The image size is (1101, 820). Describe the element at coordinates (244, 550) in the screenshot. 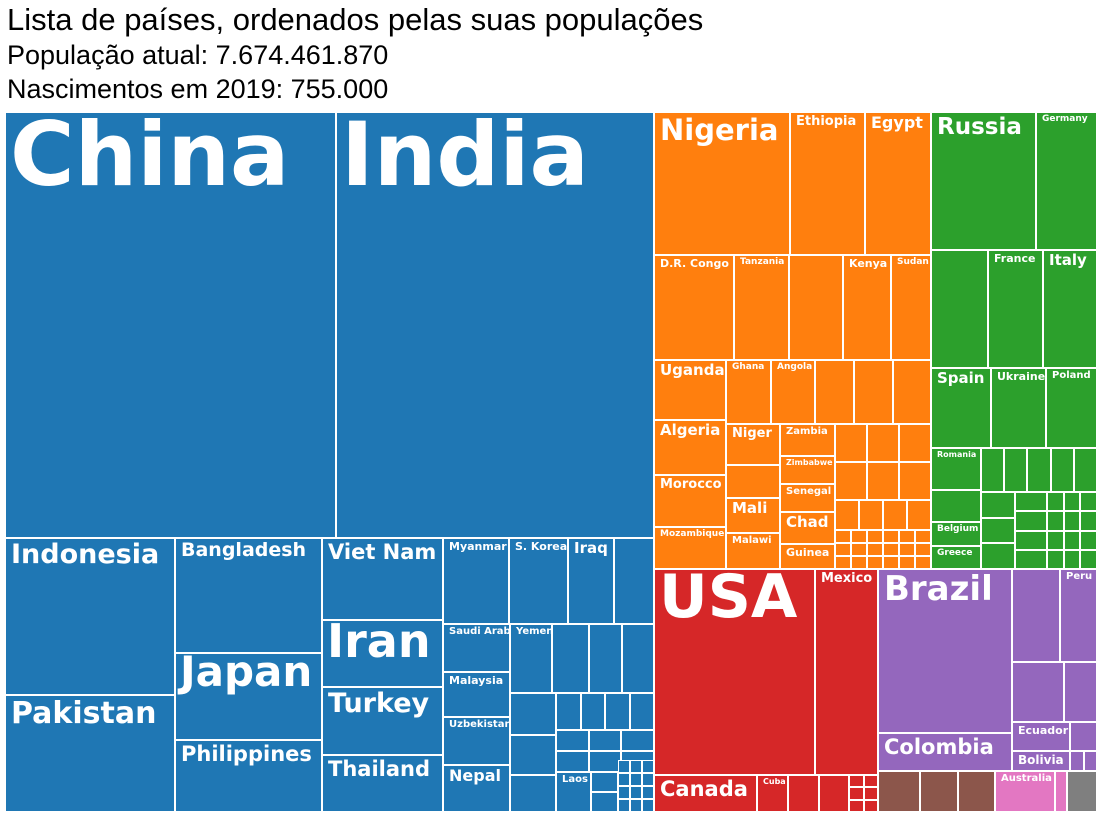

I see `label-bangladesh: Bangladesh` at that location.